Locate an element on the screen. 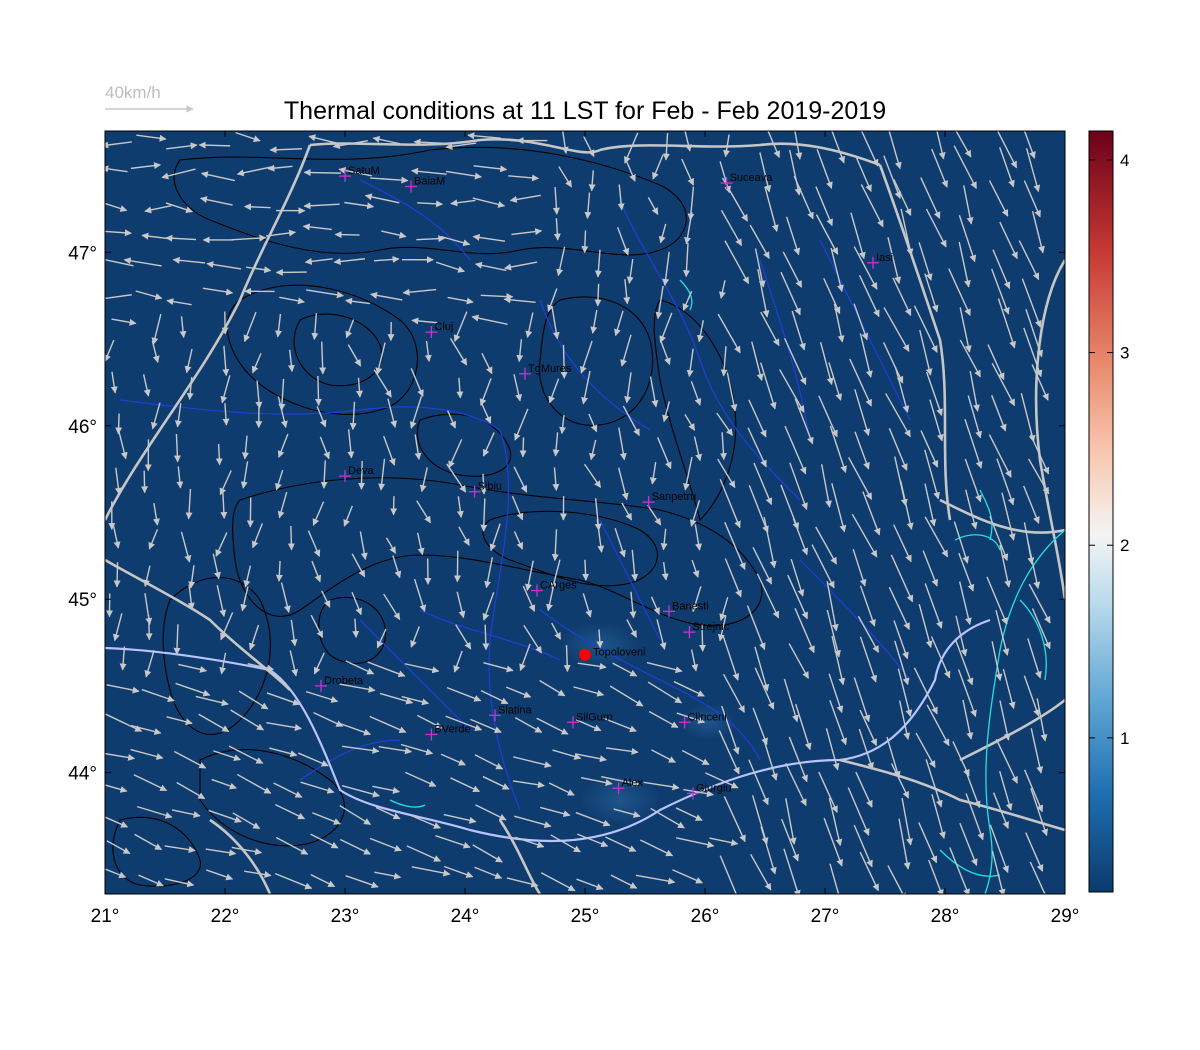  station-label: Cluj is located at coordinates (443, 327).